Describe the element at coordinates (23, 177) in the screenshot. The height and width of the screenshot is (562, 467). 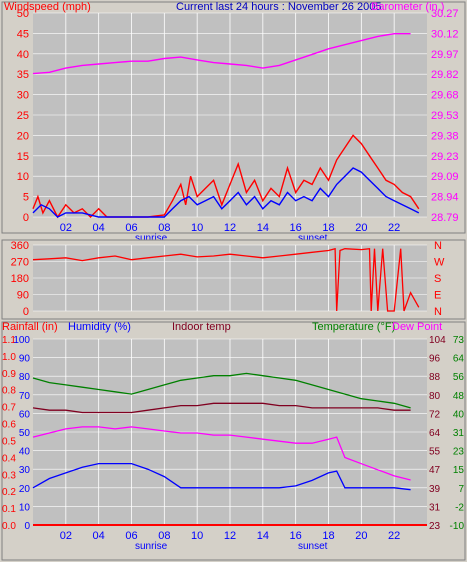
I see `windspeed-tick-label: 10` at that location.